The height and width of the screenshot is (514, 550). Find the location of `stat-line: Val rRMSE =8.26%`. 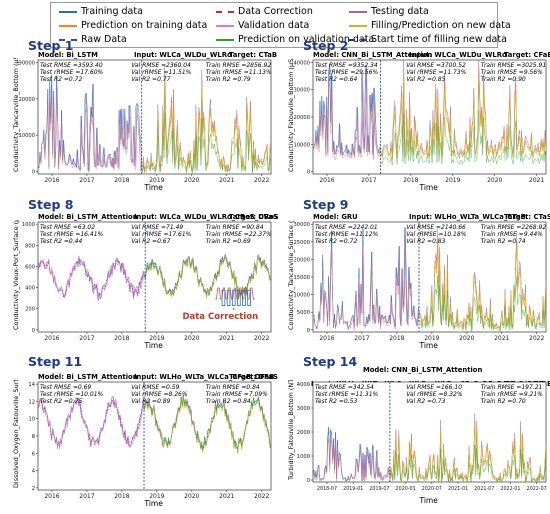

stat-line: Val rRMSE =8.26% is located at coordinates (159, 394).